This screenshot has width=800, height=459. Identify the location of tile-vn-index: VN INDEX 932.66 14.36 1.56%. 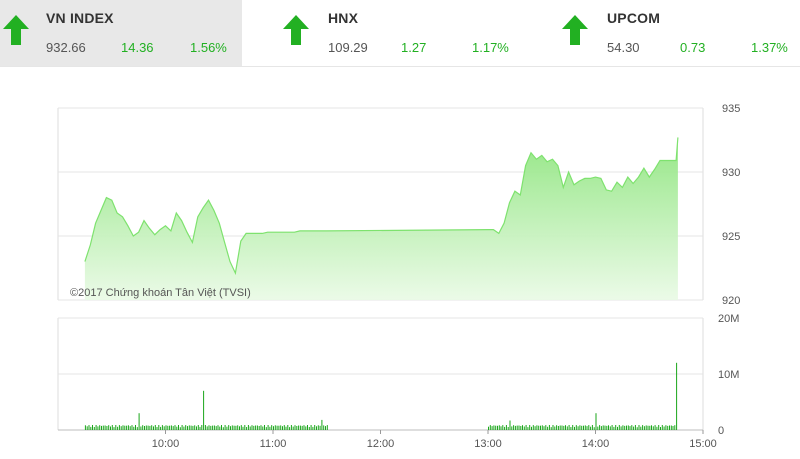
(121, 33).